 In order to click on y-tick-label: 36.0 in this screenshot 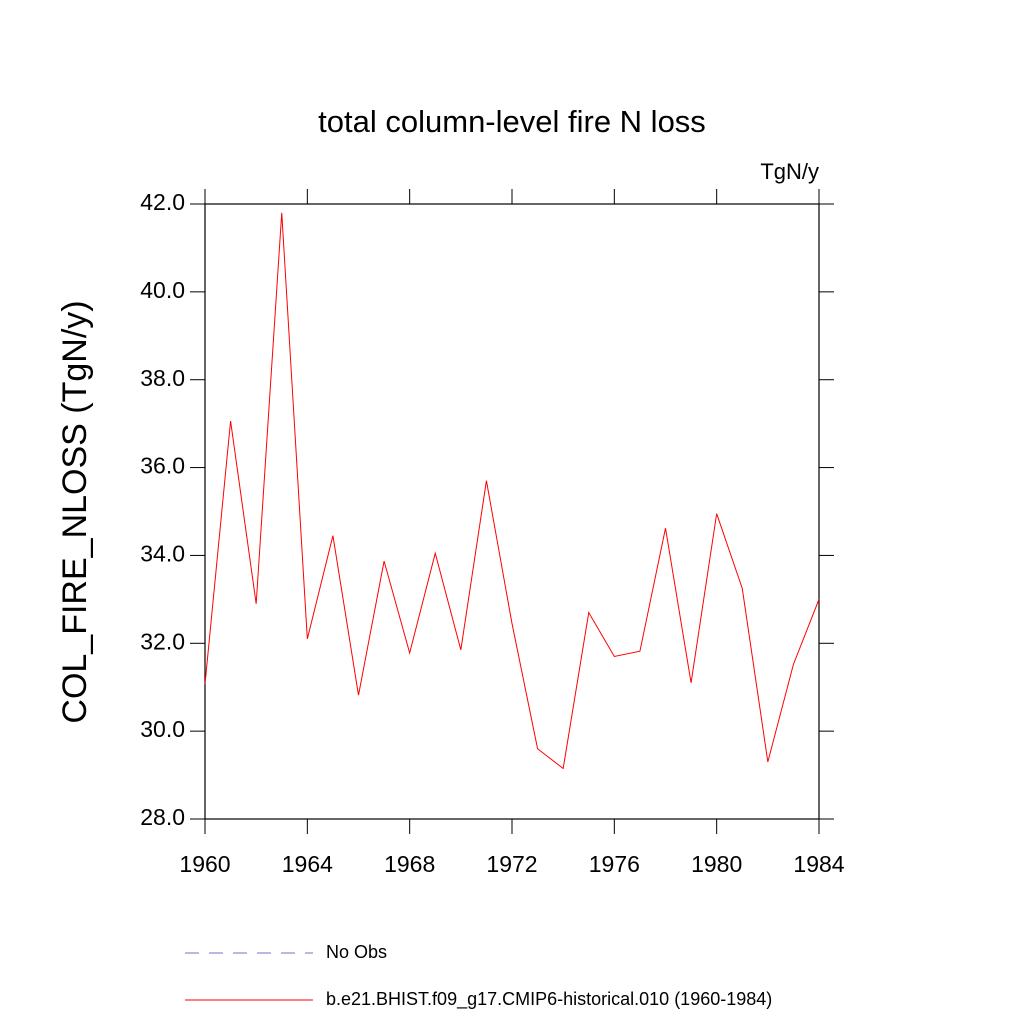, I will do `click(162, 466)`.